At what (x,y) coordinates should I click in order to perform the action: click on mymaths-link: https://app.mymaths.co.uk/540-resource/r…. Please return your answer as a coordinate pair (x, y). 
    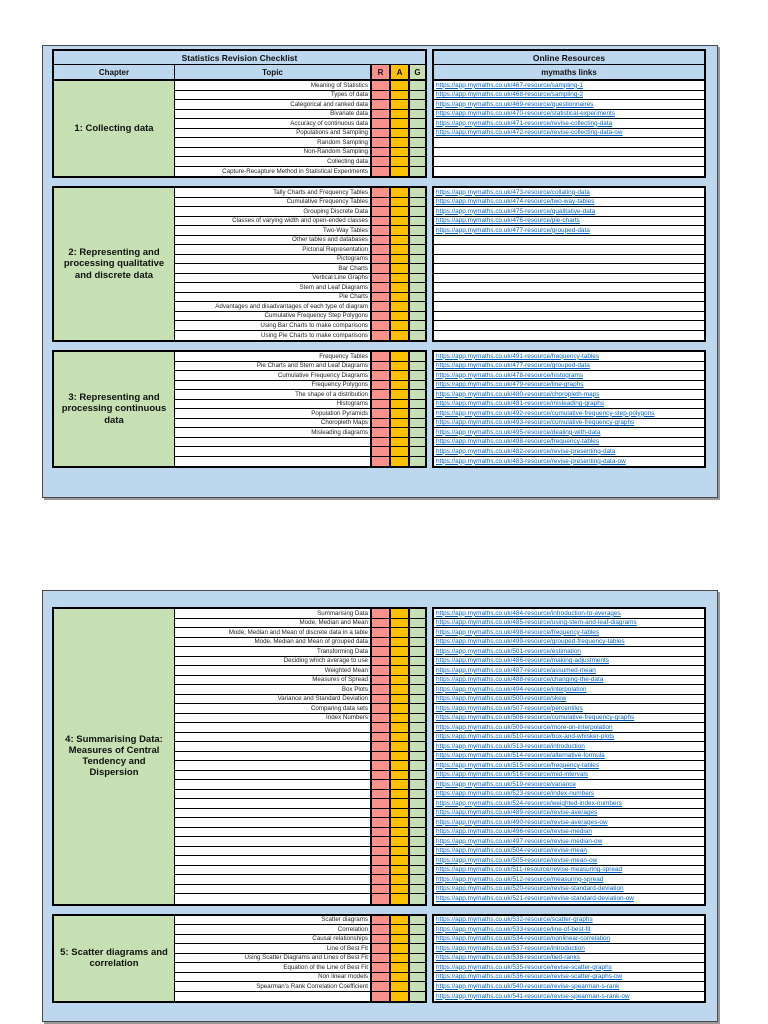
    Looking at the image, I should click on (528, 986).